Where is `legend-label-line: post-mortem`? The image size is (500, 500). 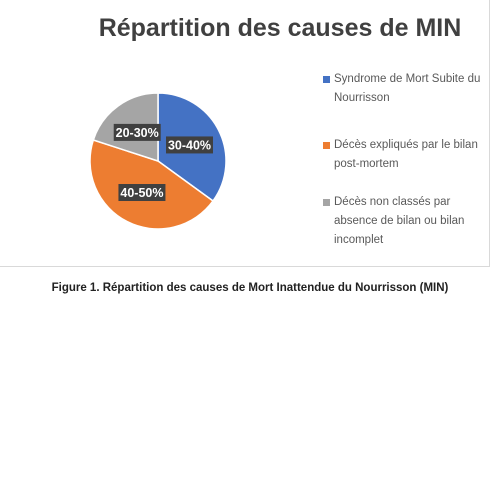 legend-label-line: post-mortem is located at coordinates (366, 164).